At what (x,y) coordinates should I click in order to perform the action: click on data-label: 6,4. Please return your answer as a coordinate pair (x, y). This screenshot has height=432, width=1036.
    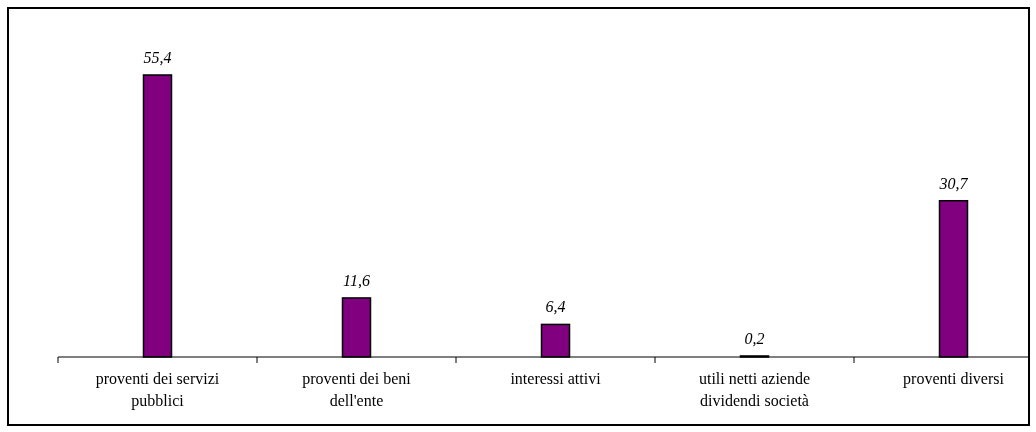
    Looking at the image, I should click on (555, 307).